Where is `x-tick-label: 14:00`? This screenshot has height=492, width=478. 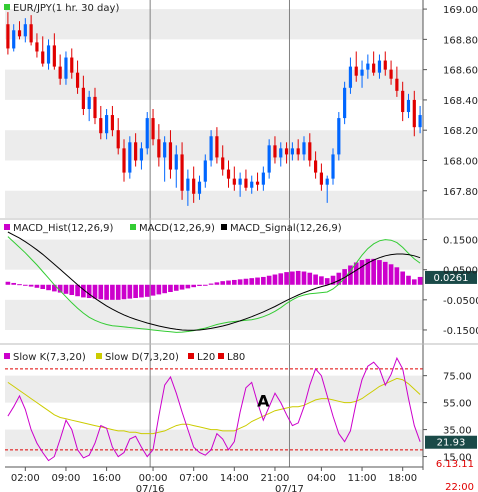 x-tick-label: 14:00 is located at coordinates (234, 478).